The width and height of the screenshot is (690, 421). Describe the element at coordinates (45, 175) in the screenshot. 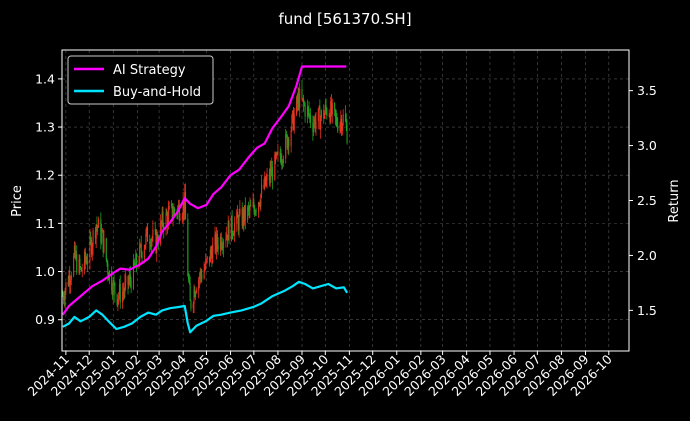

I see `y-tick-label-left: 1.2` at that location.